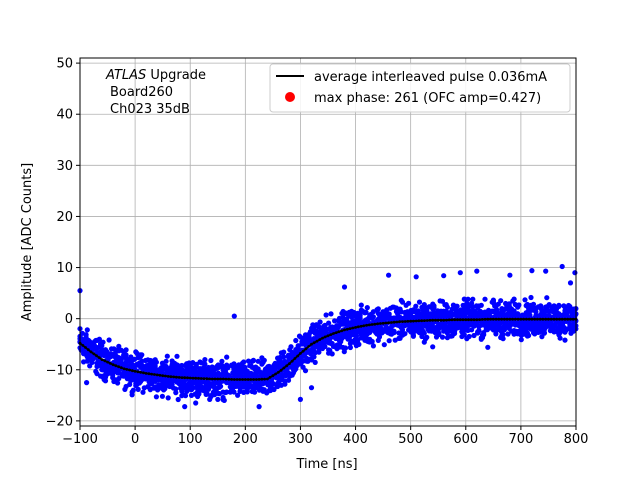 This screenshot has width=640, height=480. I want to click on average-pulse, so click(328, 349).